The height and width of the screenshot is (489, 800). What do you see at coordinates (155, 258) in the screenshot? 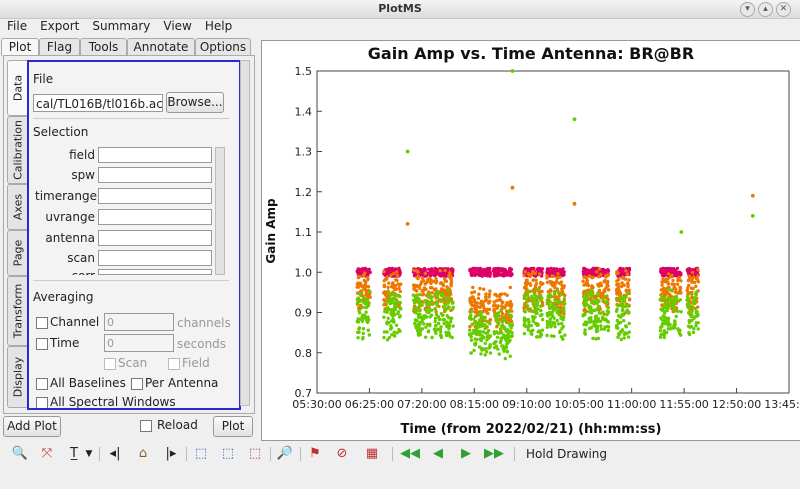
I see `scan-input` at bounding box center [155, 258].